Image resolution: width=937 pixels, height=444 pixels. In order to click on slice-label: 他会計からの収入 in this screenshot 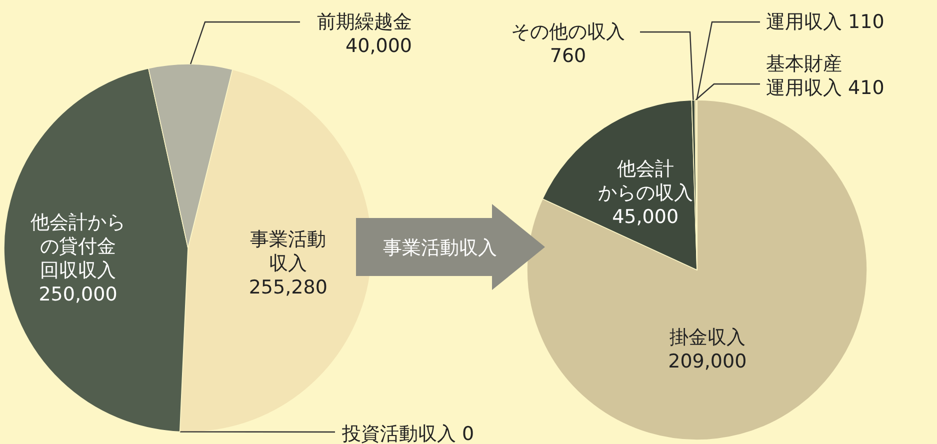, I will do `click(645, 181)`.